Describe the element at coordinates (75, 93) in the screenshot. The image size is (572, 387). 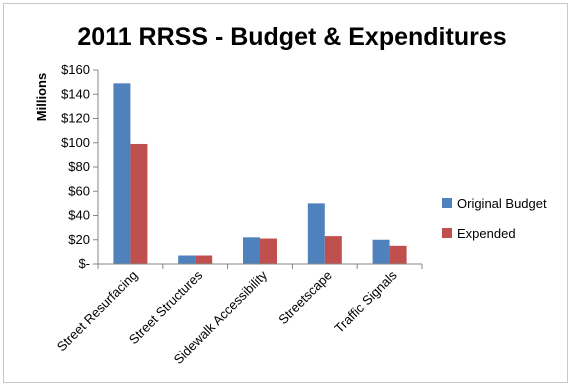
I see `y-tick-label: $140` at that location.